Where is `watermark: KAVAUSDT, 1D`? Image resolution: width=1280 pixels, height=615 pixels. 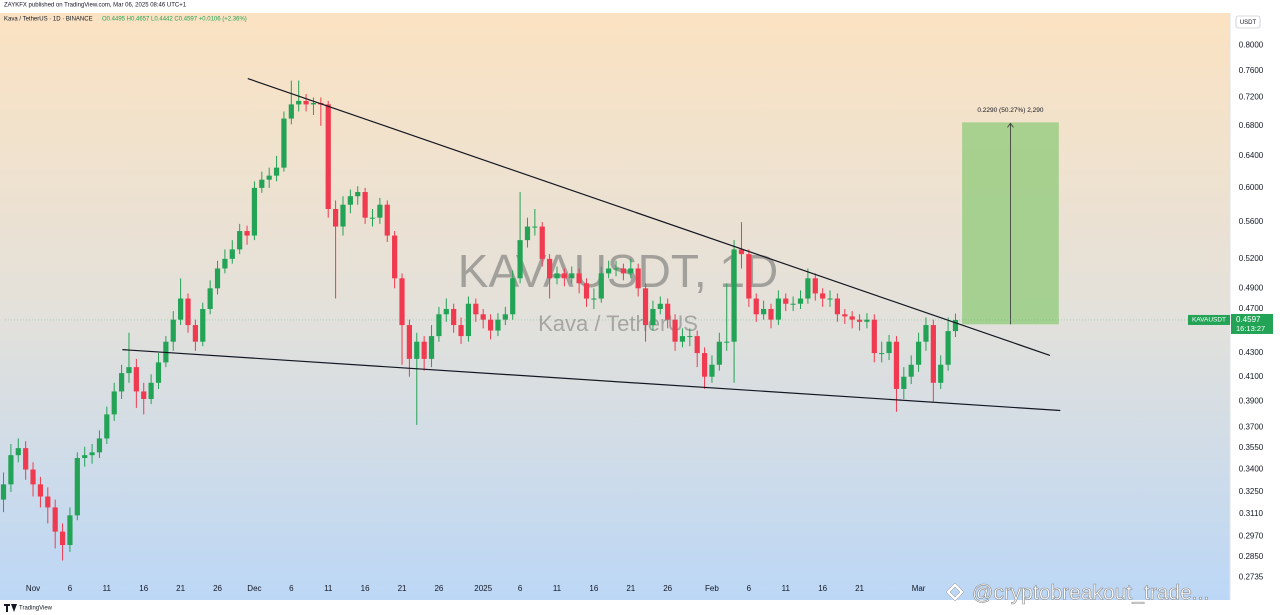 watermark: KAVAUSDT, 1D is located at coordinates (618, 271).